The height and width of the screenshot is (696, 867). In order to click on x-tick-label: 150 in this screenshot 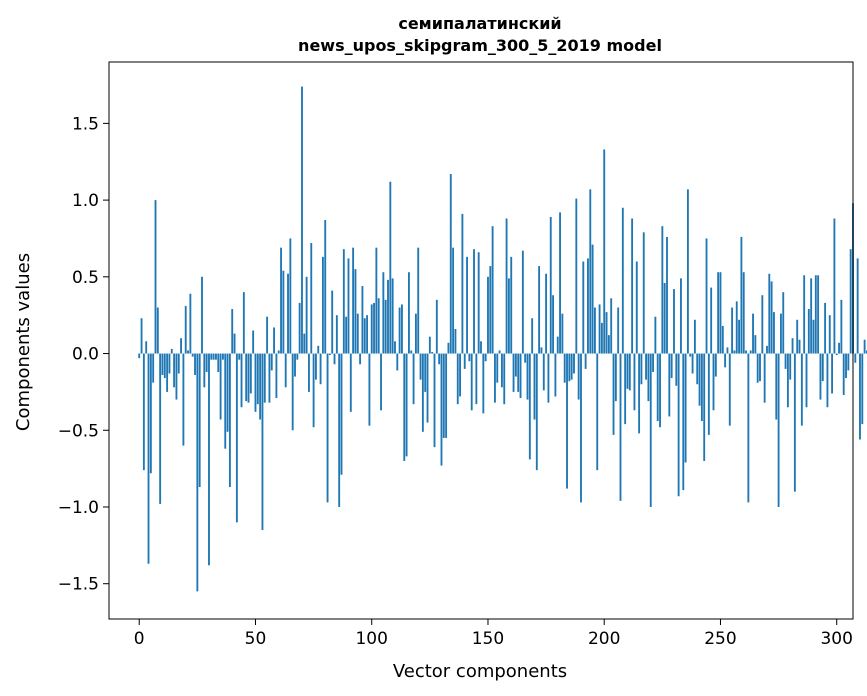, I will do `click(488, 639)`.